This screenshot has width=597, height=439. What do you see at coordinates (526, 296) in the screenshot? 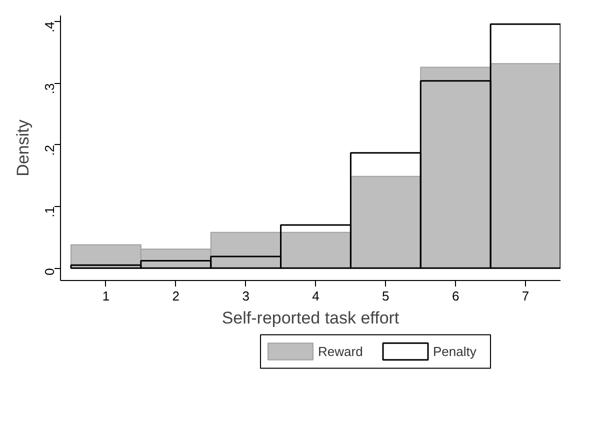
I see `x-tick-label: 7` at bounding box center [526, 296].